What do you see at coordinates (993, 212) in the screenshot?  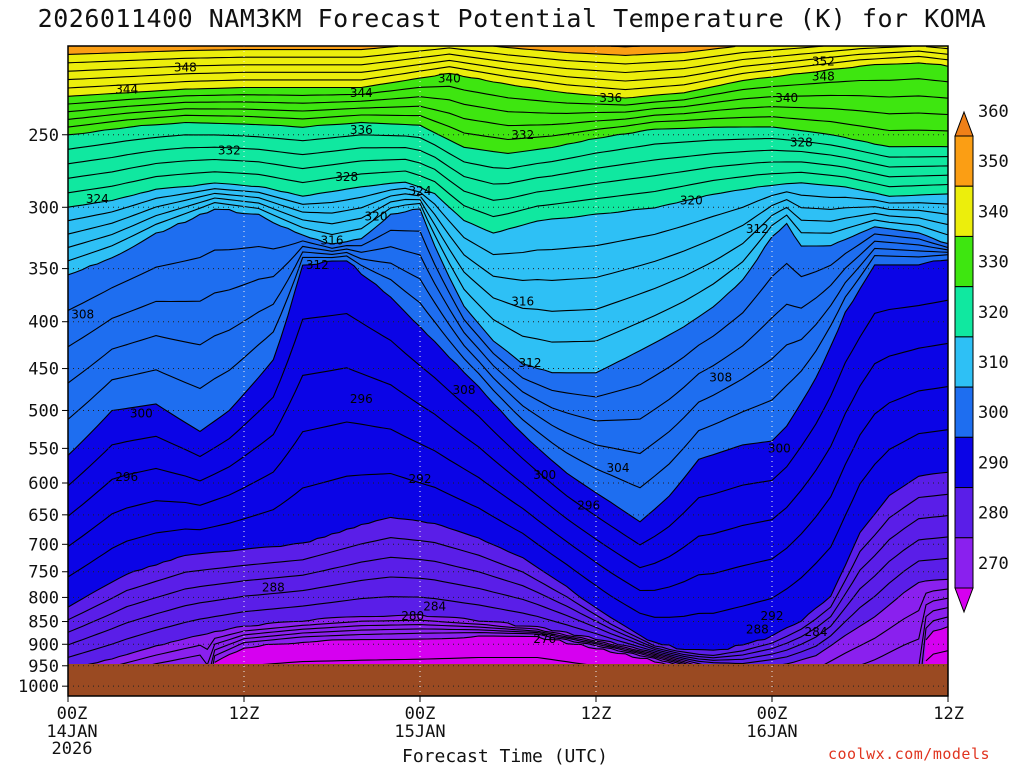 I see `colorbar-label: 340` at bounding box center [993, 212].